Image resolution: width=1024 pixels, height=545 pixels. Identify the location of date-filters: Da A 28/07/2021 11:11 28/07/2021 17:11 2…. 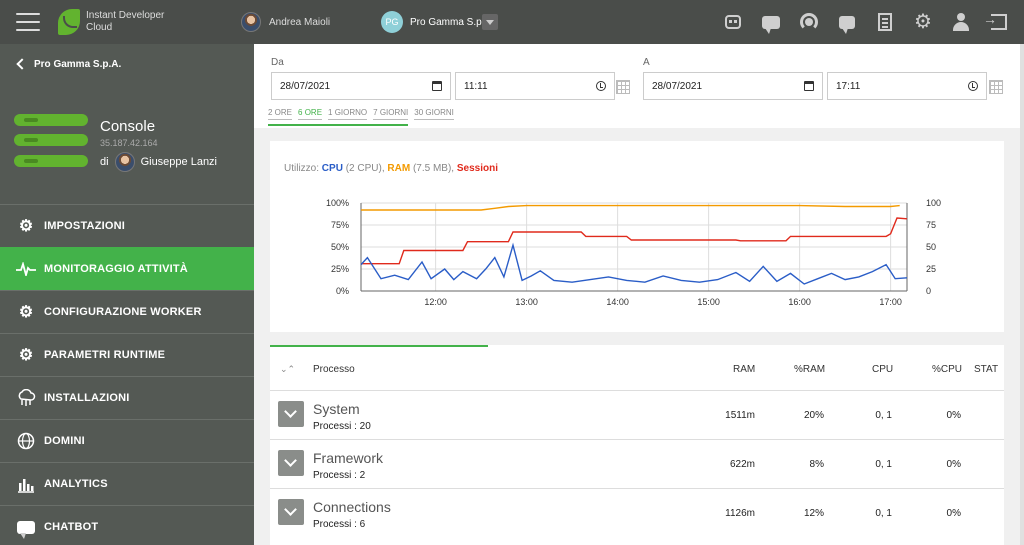
(639, 86).